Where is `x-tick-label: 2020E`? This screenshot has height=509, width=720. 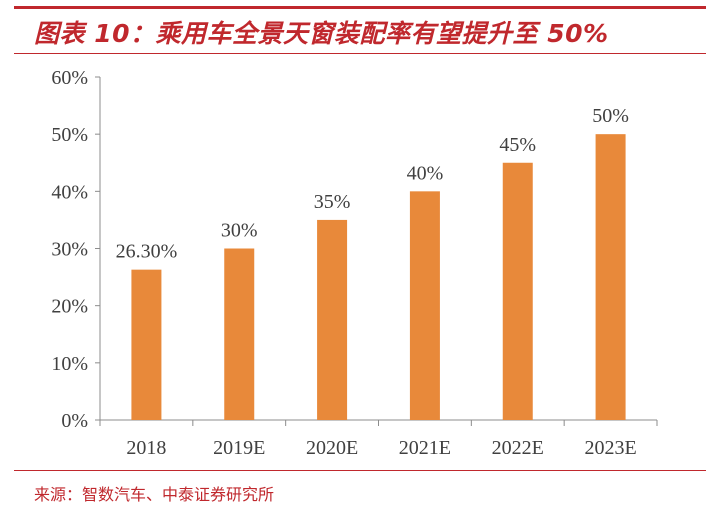 x-tick-label: 2020E is located at coordinates (332, 448).